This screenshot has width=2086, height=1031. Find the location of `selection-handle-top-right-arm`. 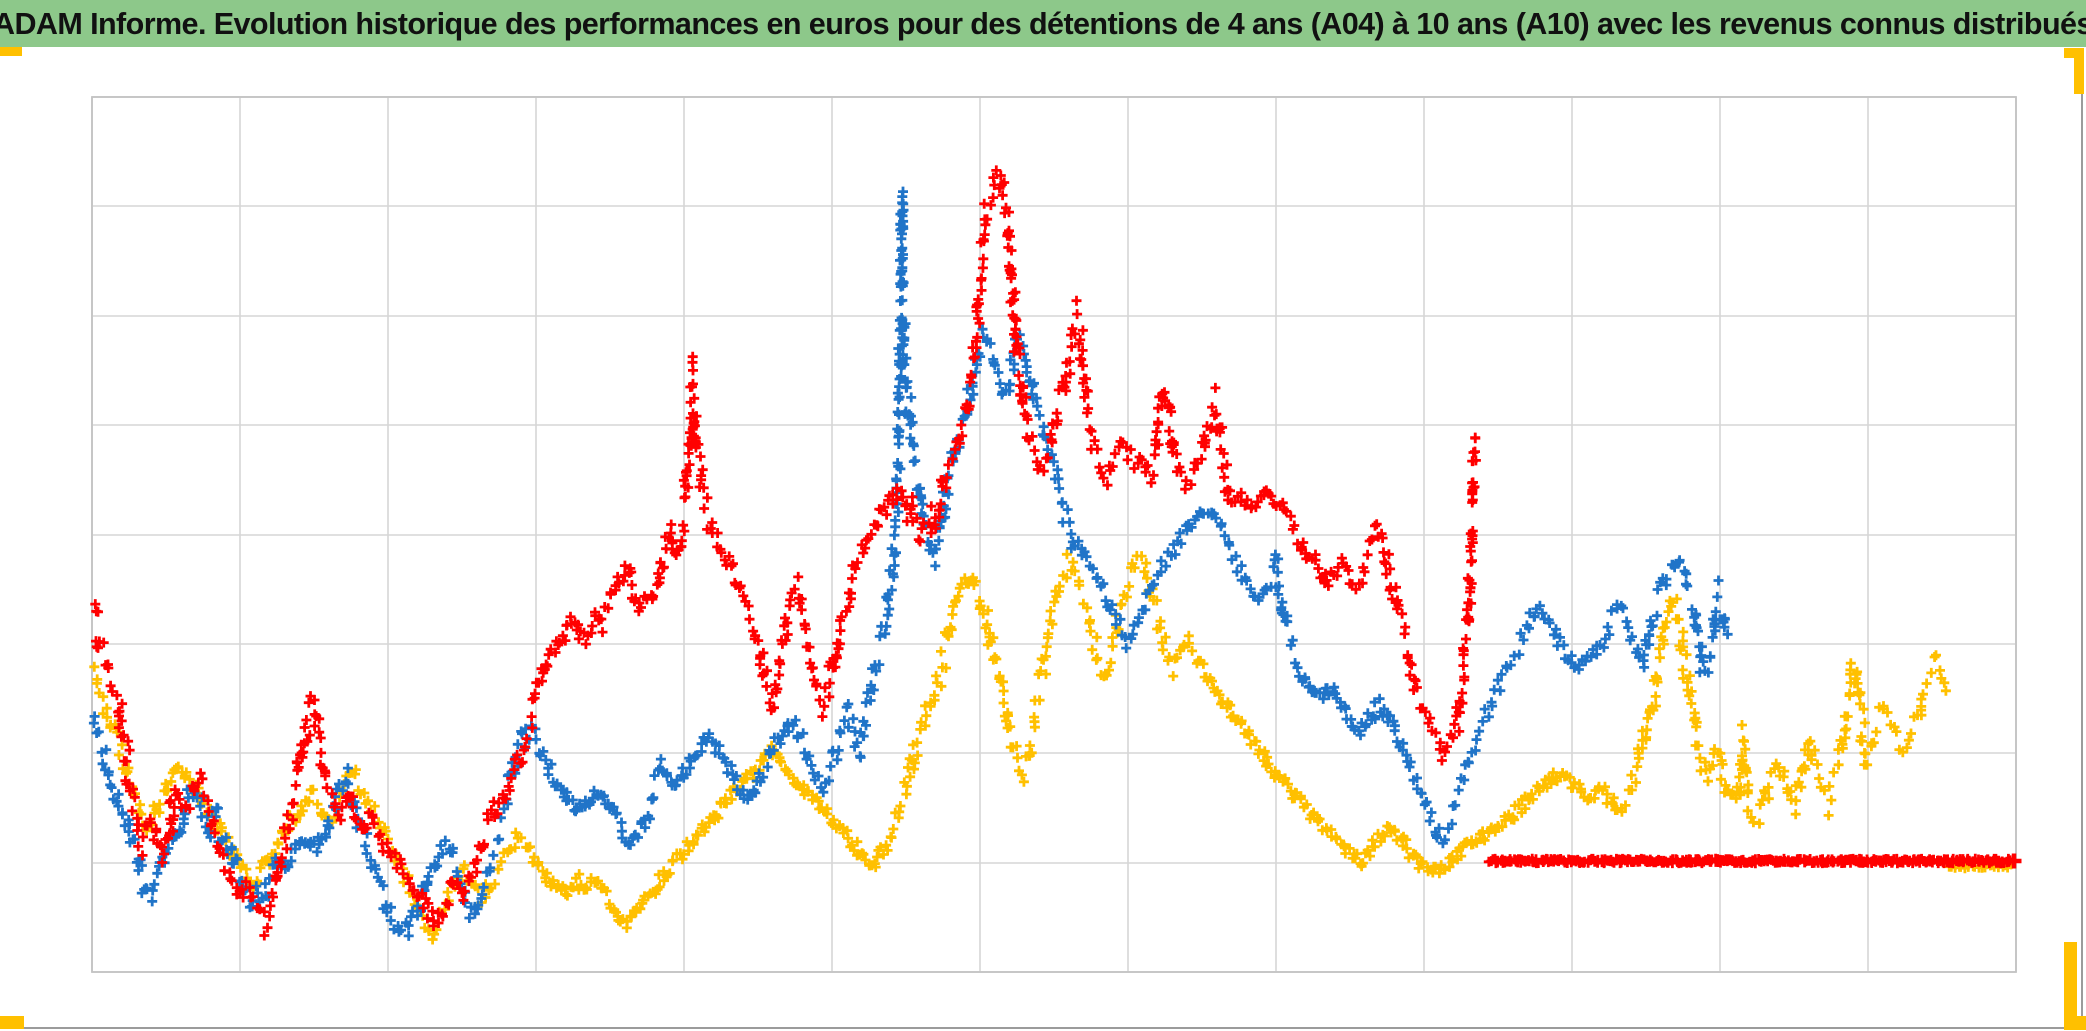

selection-handle-top-right-arm is located at coordinates (2079, 71).